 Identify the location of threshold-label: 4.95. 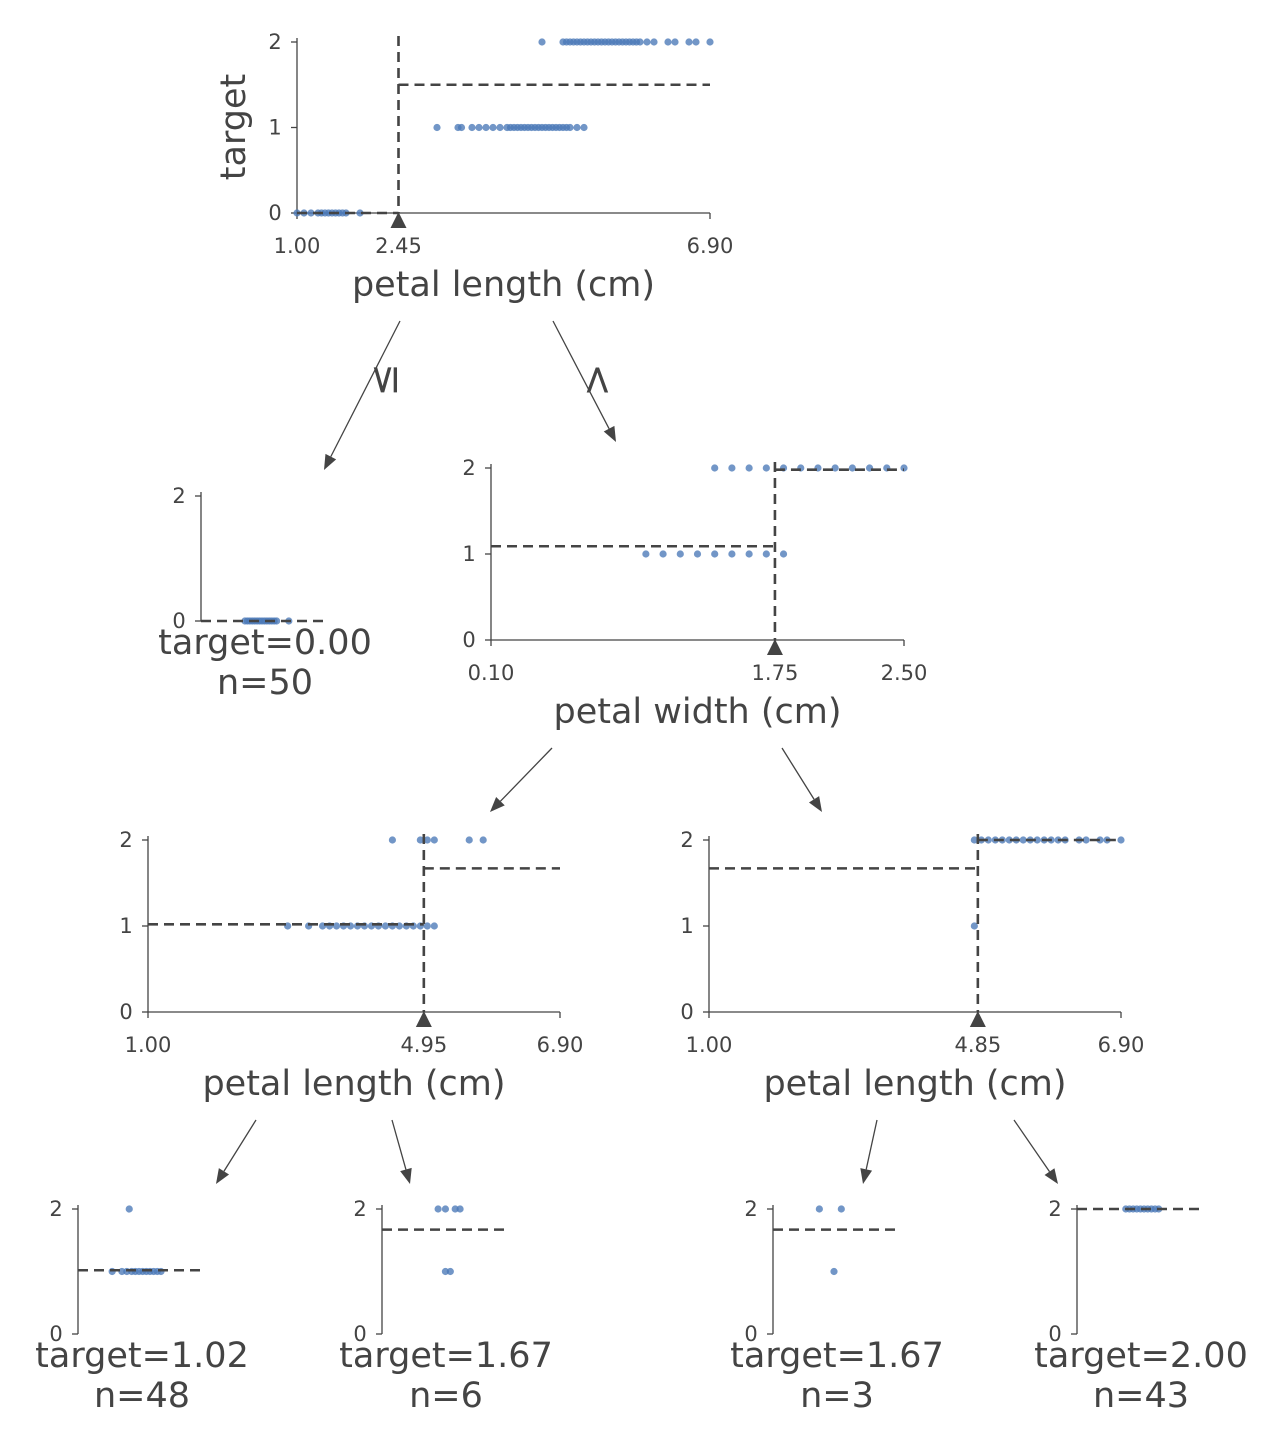
(423, 1045).